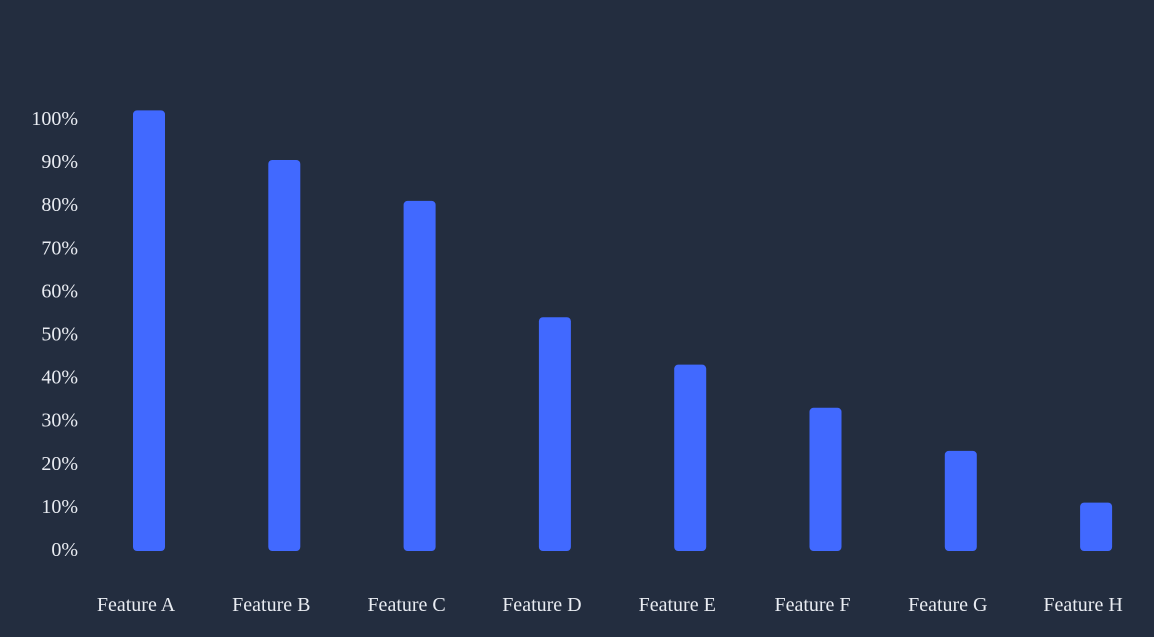  I want to click on bar-feature-g, so click(960, 500).